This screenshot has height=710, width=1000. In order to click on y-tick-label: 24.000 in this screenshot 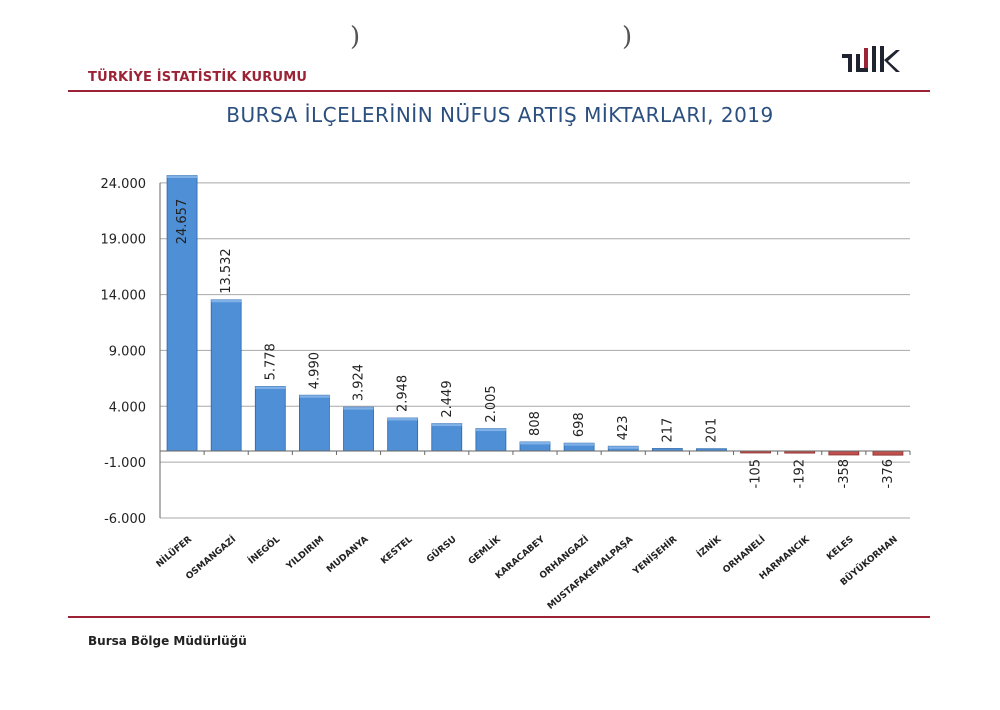, I will do `click(124, 184)`.